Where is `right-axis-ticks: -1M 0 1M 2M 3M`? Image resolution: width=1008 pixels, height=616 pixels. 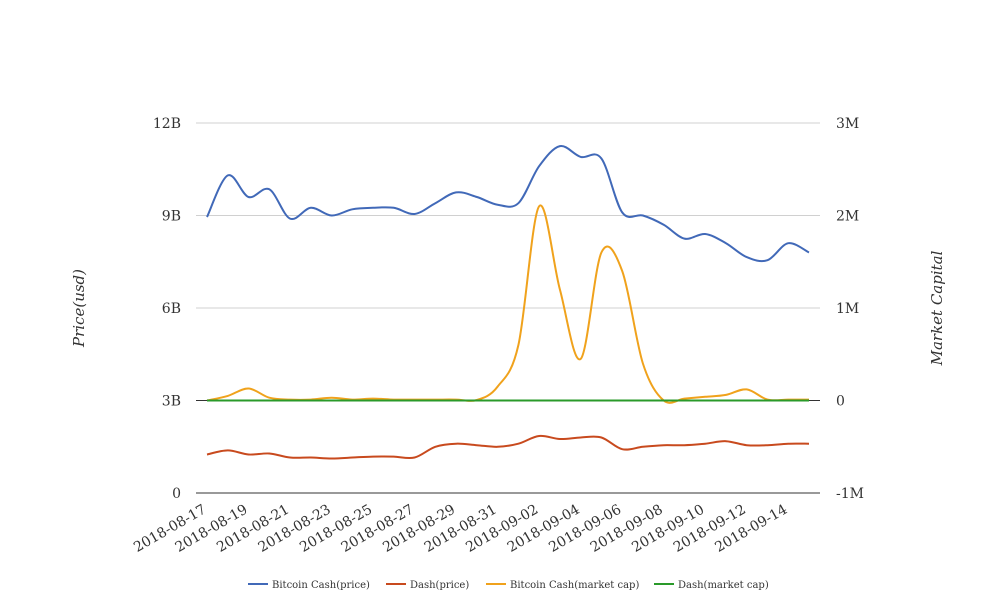 right-axis-ticks: -1M 0 1M 2M 3M is located at coordinates (850, 309).